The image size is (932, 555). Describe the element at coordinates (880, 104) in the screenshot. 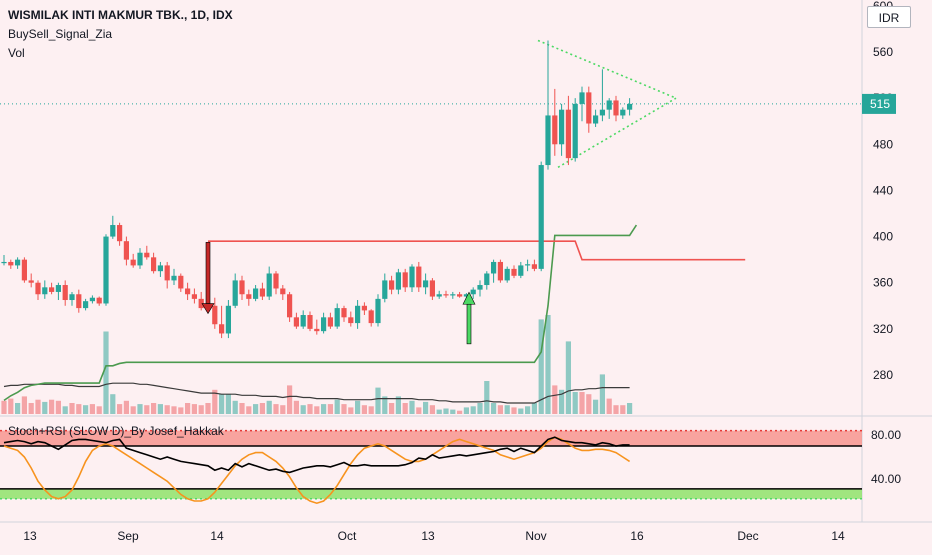

I see `last-price-label: 515` at that location.